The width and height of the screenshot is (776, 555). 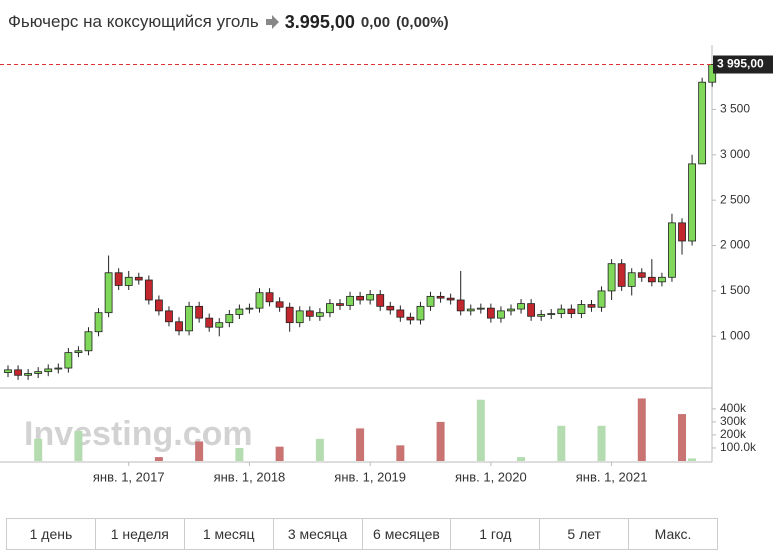 I want to click on y-tick-label: 2 000, so click(x=735, y=245).